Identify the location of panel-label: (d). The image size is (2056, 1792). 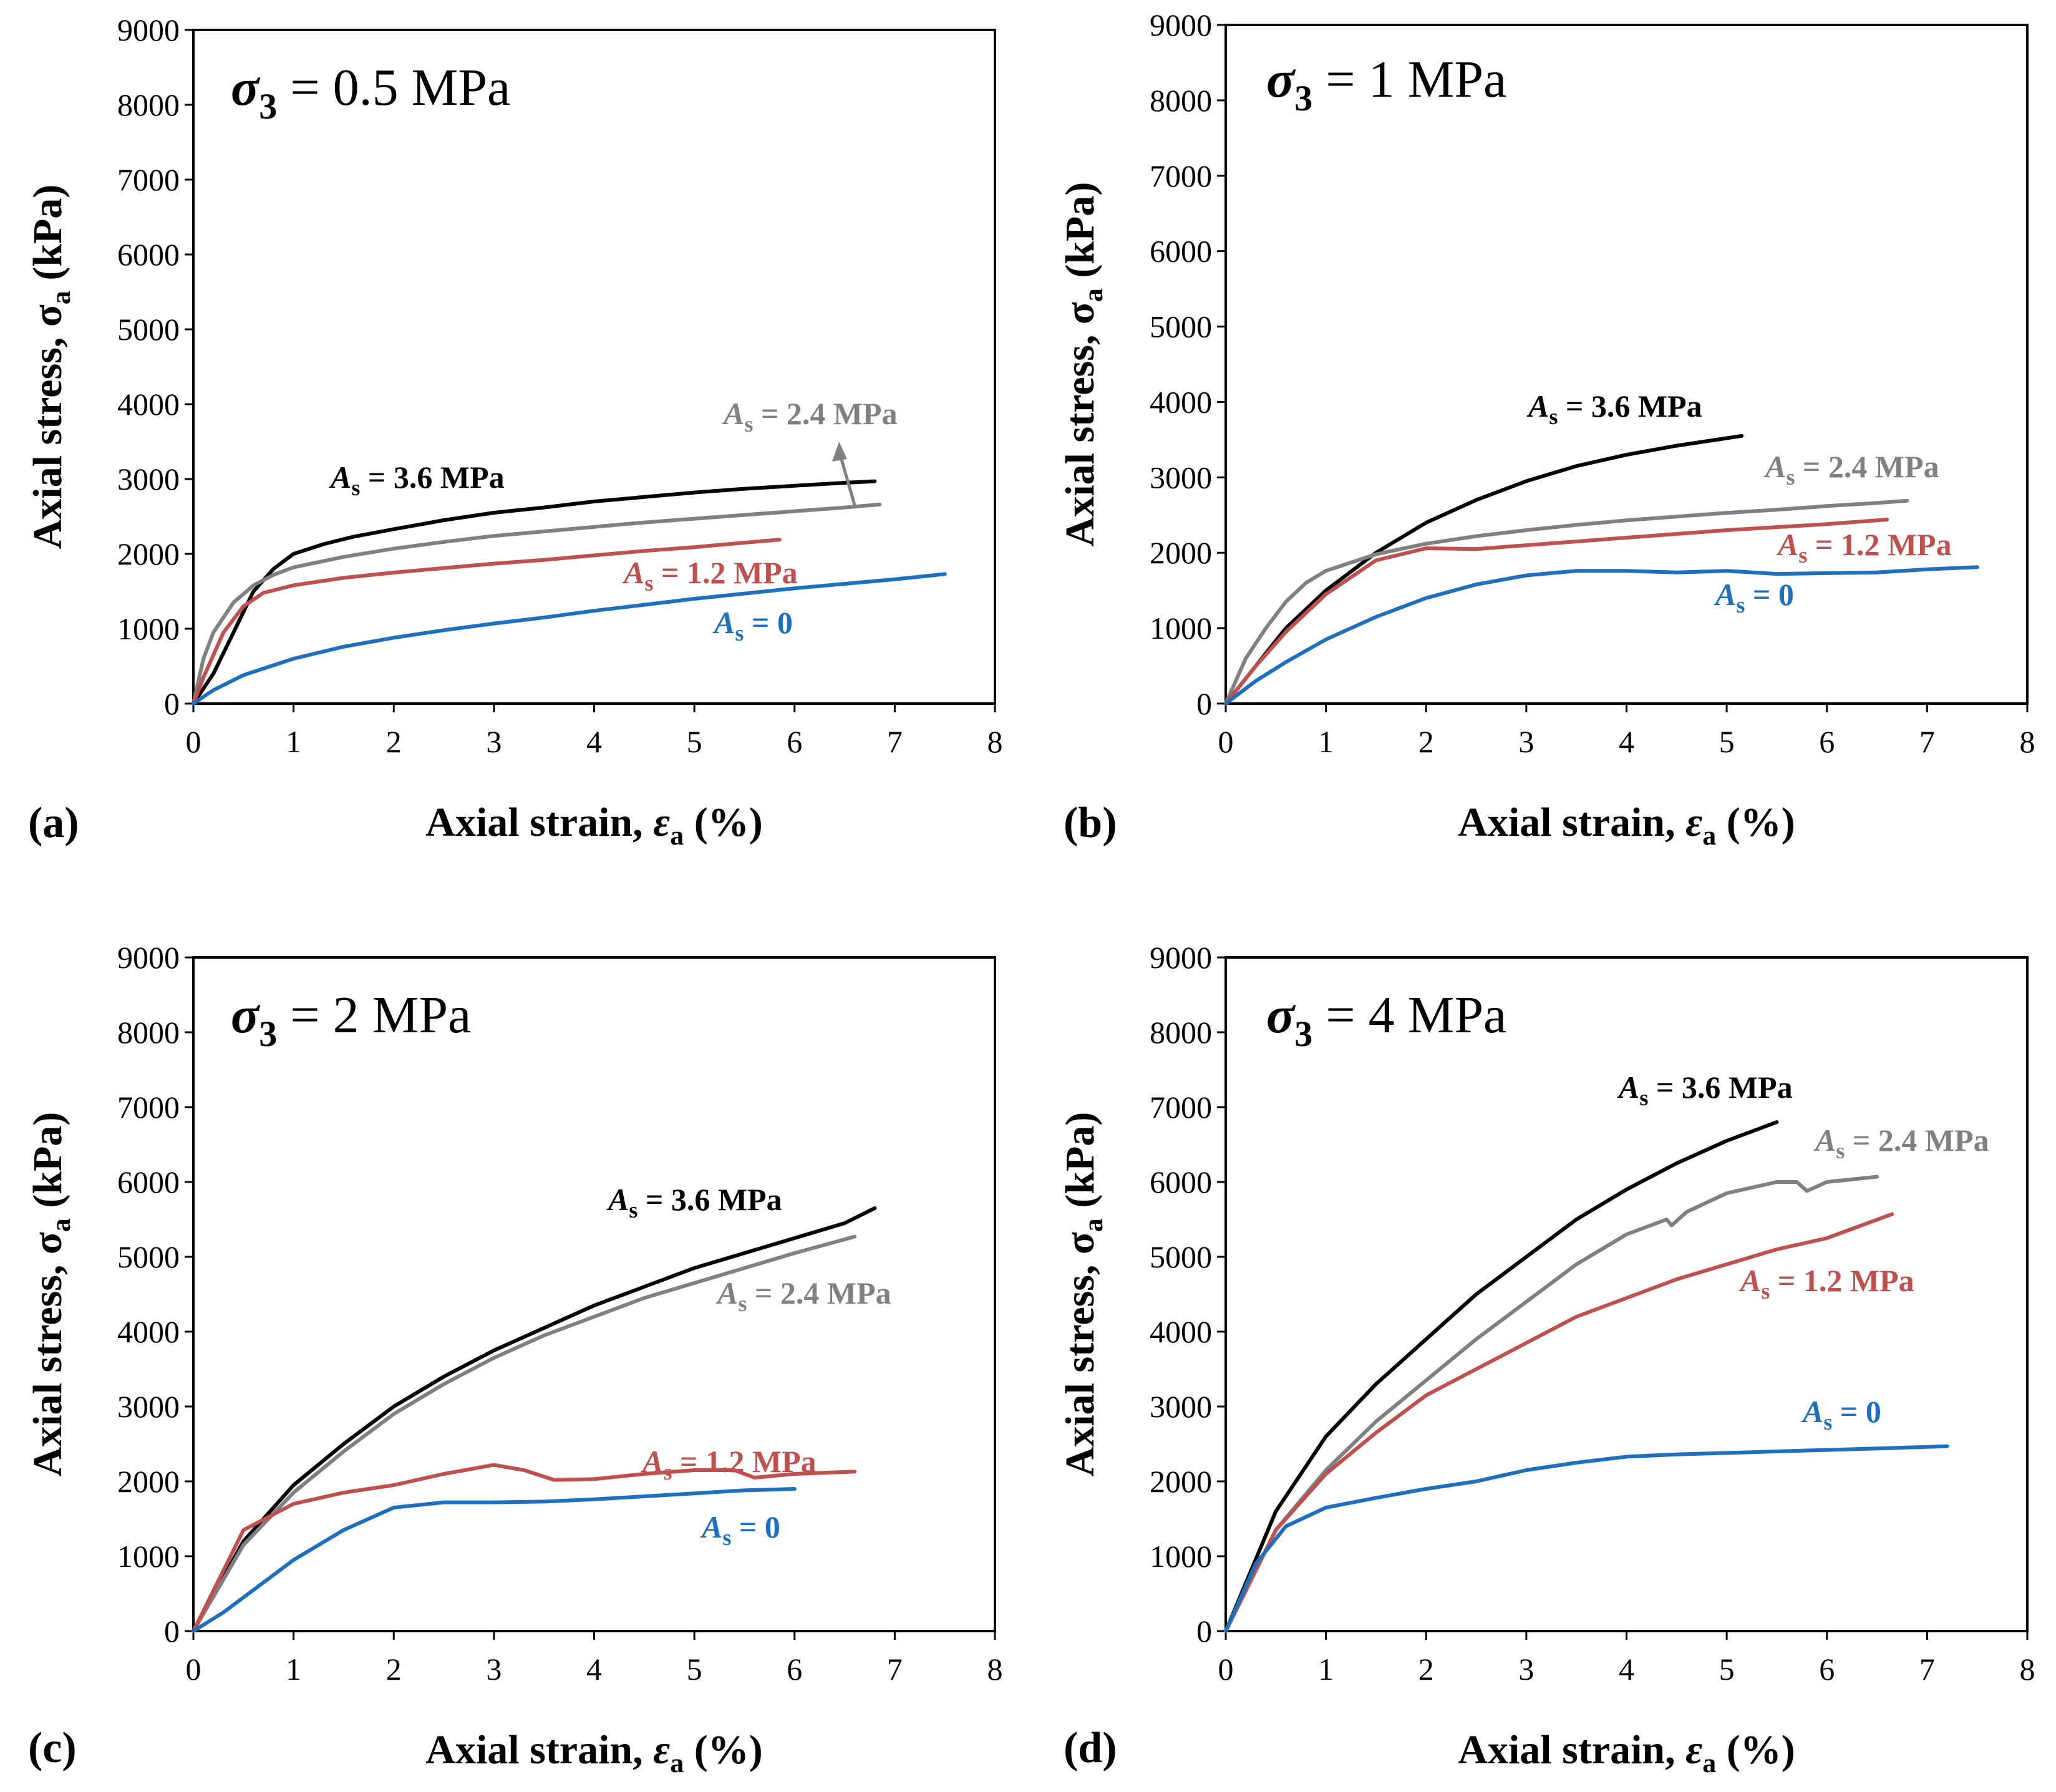
(1090, 1748).